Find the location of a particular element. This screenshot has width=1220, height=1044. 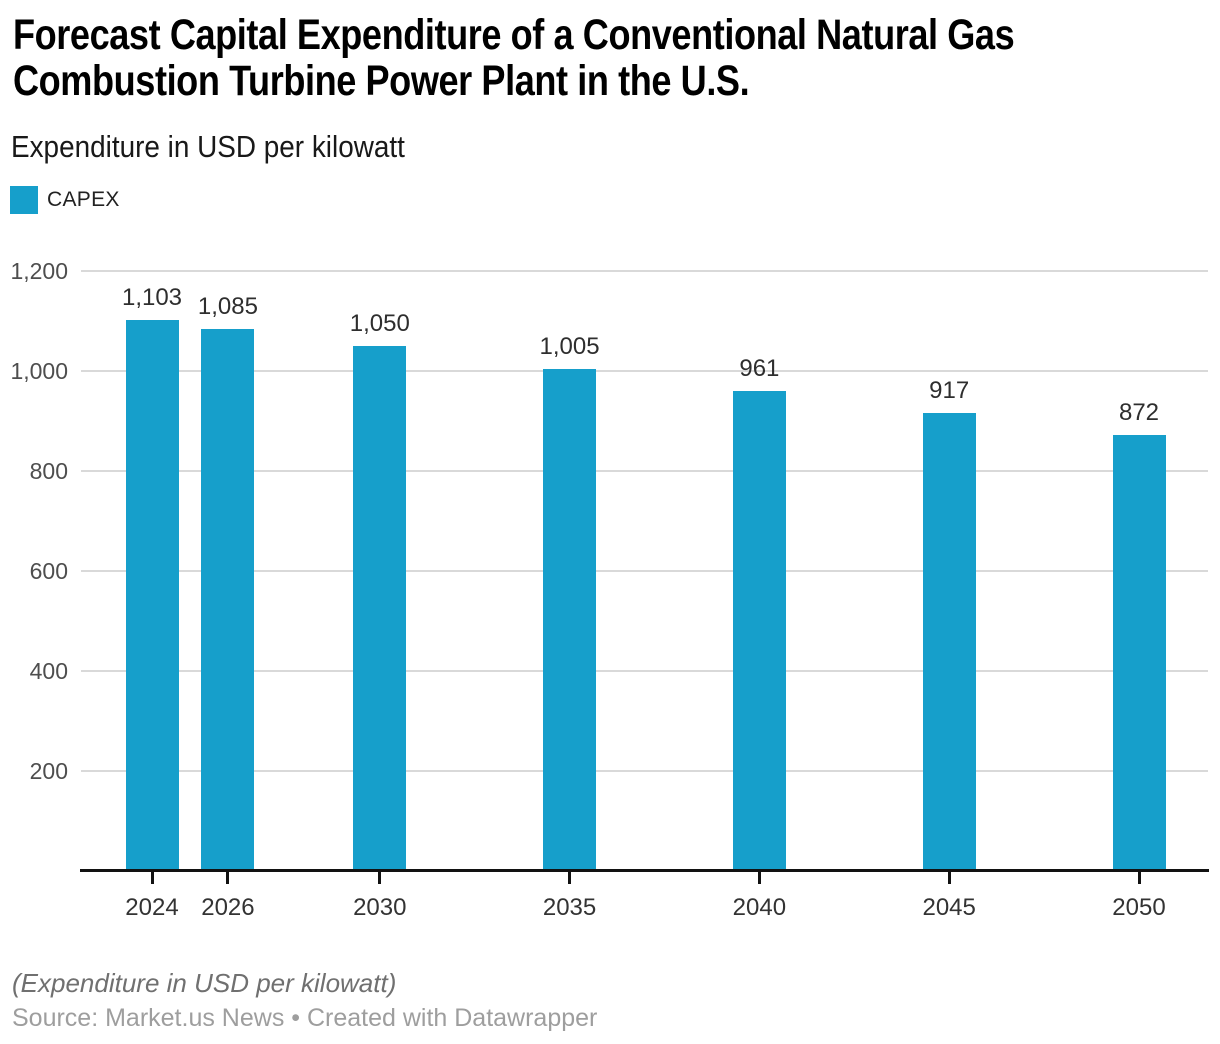

bar-value-label: 917 is located at coordinates (949, 390).